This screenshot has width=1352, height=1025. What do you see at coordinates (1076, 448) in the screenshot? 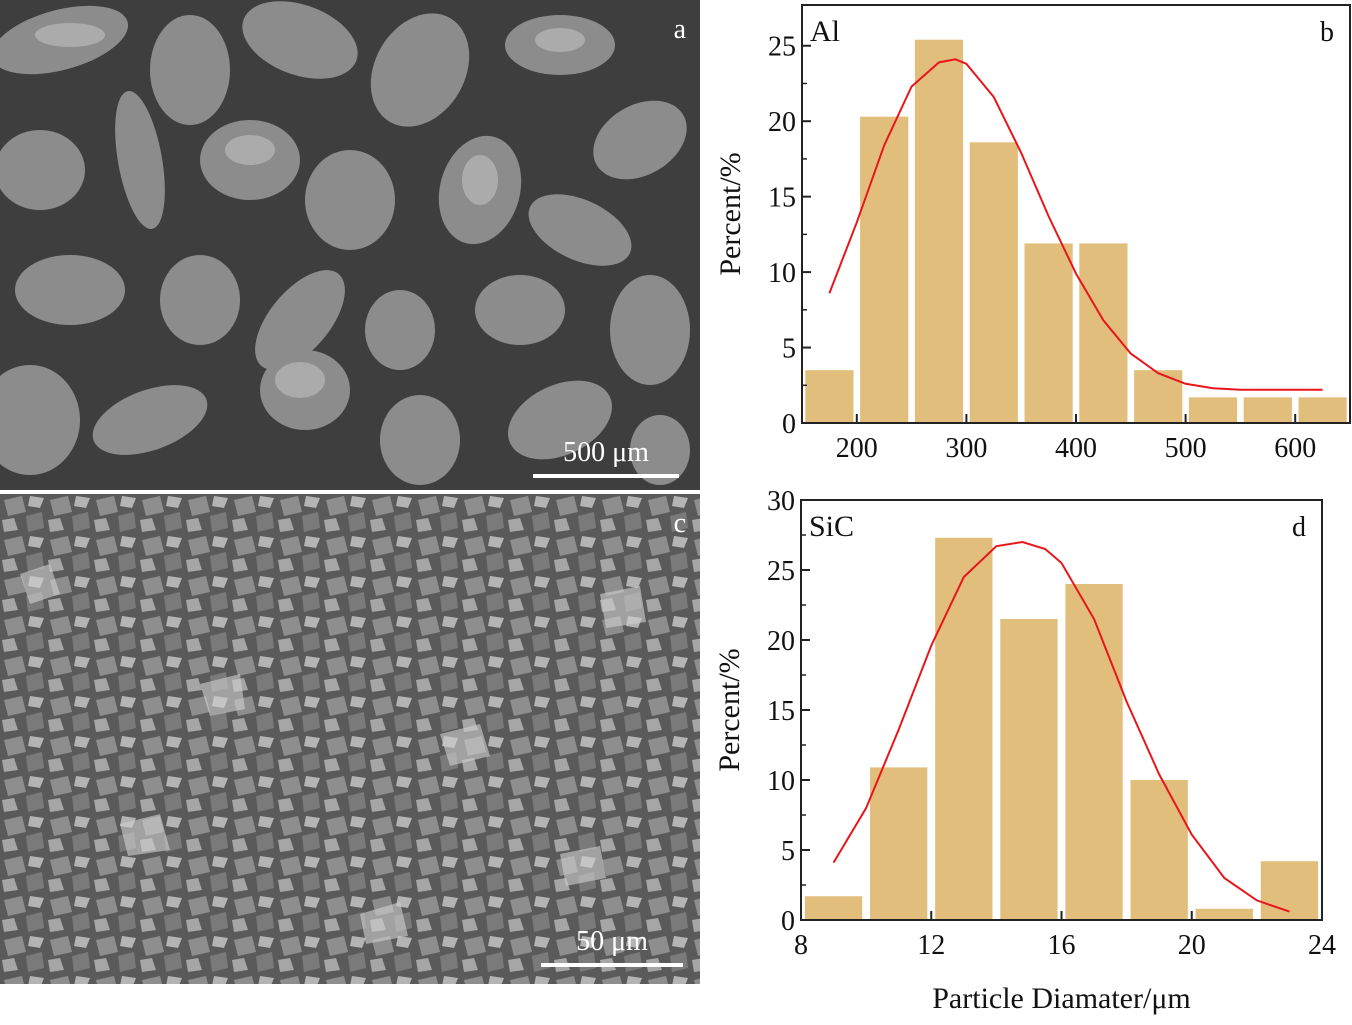
I see `x-tick-label-b-2: 400` at bounding box center [1076, 448].